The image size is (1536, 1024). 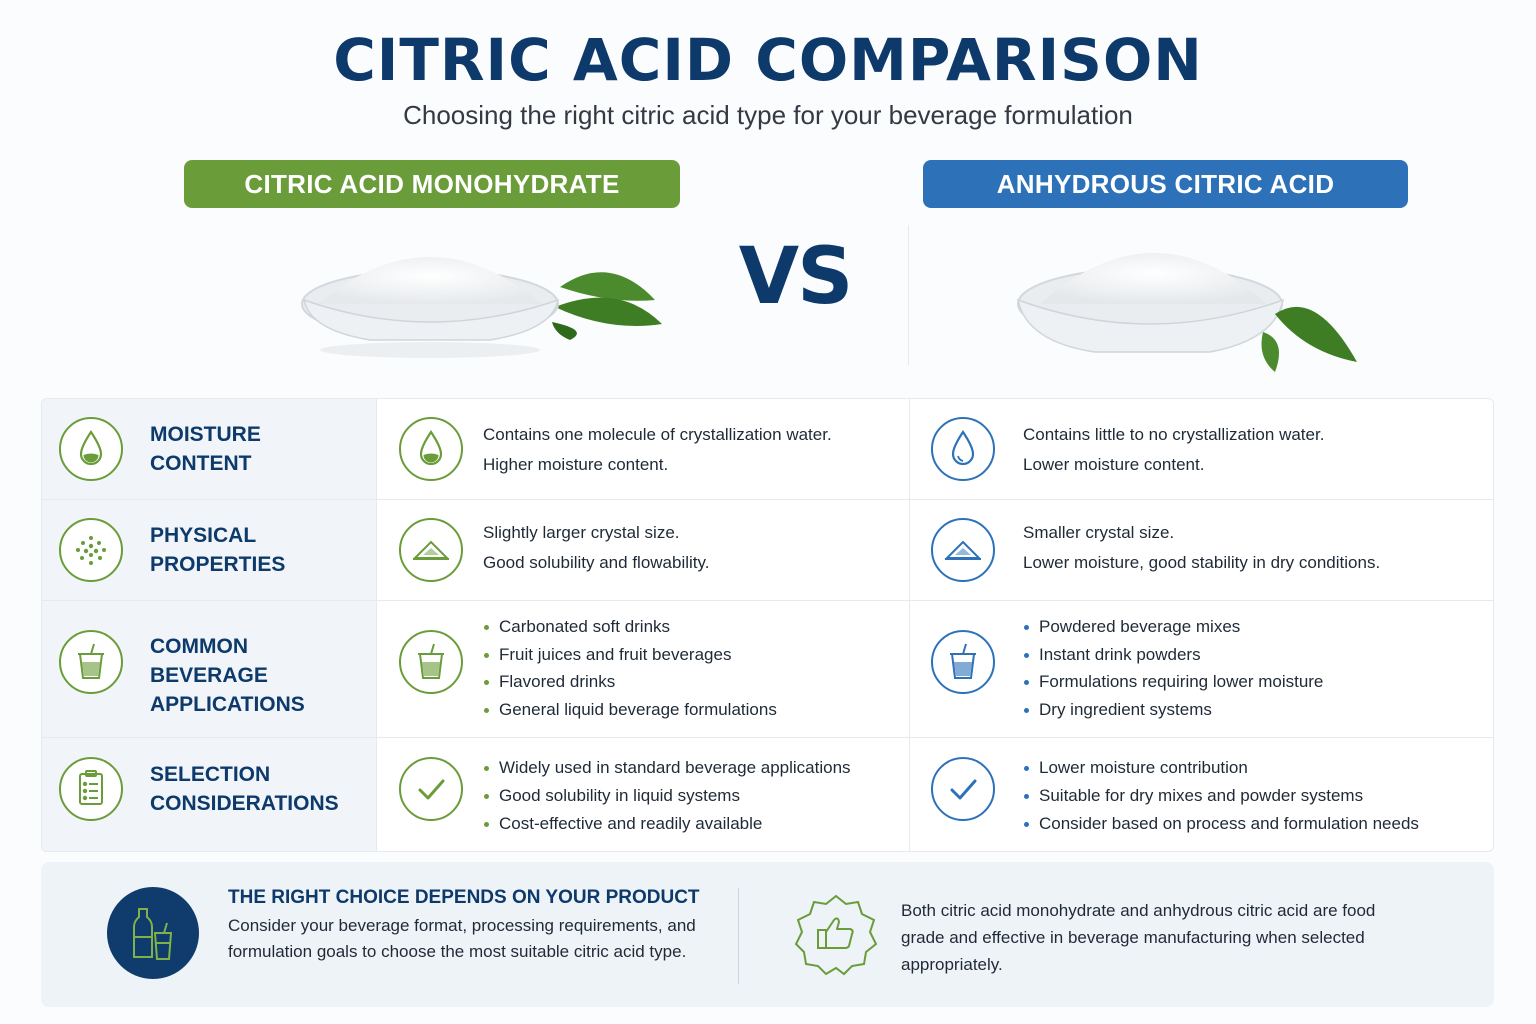 What do you see at coordinates (908, 295) in the screenshot?
I see `header-divider` at bounding box center [908, 295].